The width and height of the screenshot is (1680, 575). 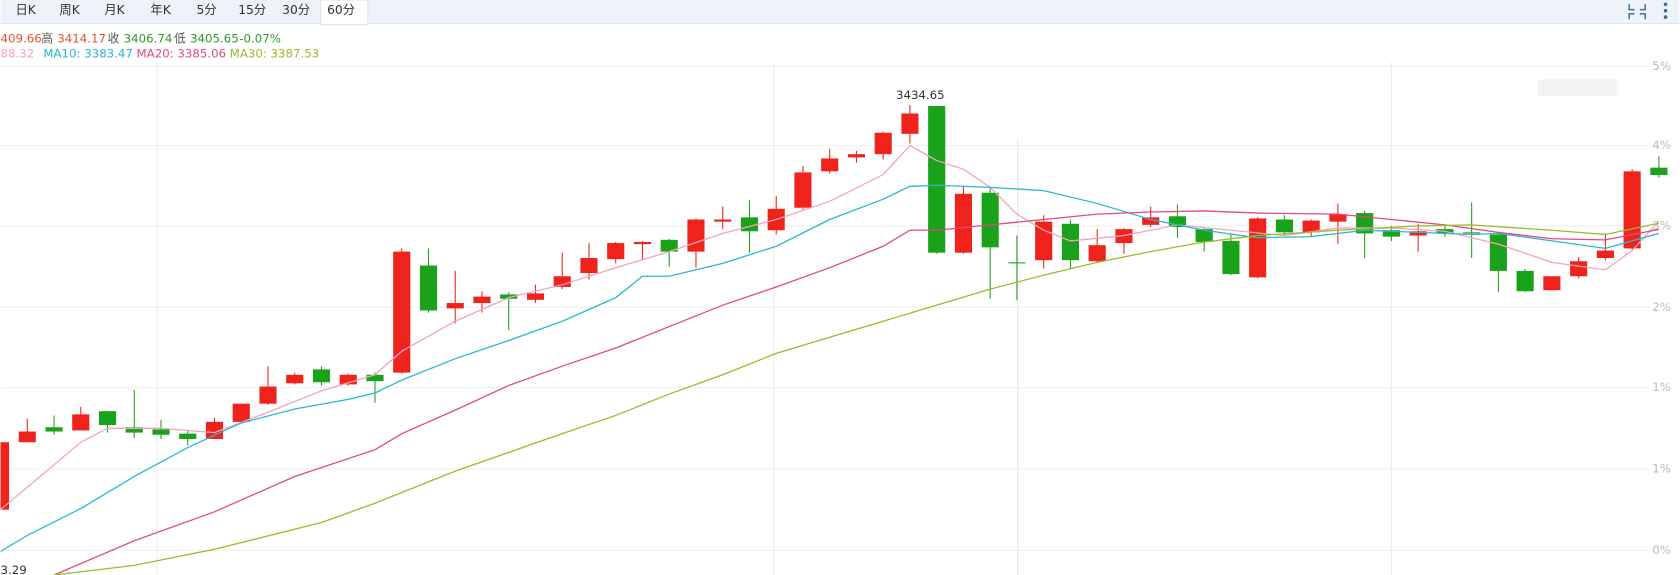 What do you see at coordinates (1661, 145) in the screenshot?
I see `y-tick-label: 4%` at bounding box center [1661, 145].